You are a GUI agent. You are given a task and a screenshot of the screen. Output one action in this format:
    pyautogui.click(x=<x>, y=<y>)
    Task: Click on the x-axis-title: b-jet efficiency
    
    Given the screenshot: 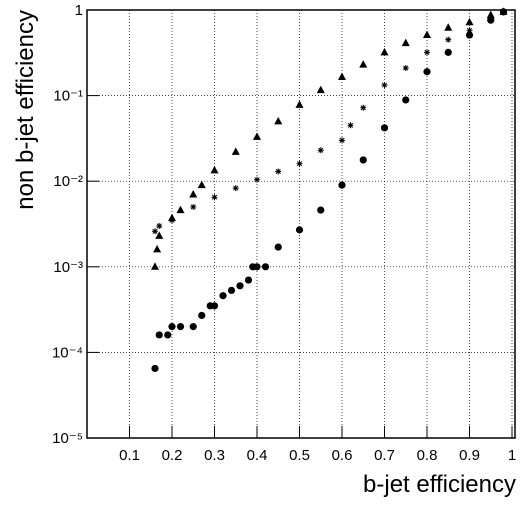 What is the action you would take?
    pyautogui.click(x=439, y=484)
    